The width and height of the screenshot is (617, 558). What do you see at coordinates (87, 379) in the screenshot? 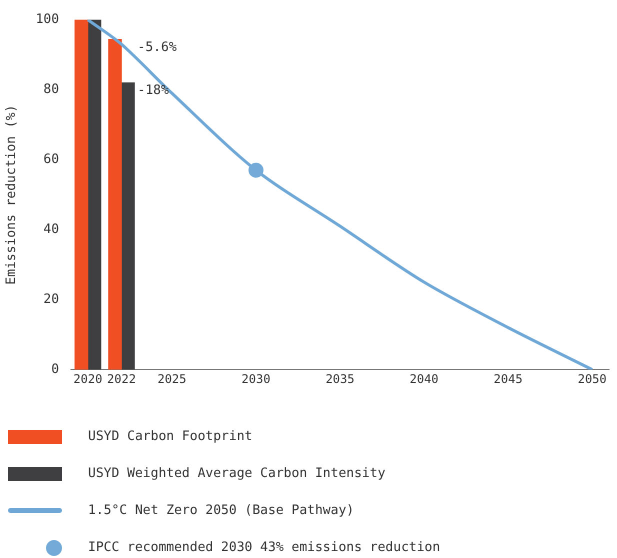
I see `x-tick-label: 2020` at bounding box center [87, 379].